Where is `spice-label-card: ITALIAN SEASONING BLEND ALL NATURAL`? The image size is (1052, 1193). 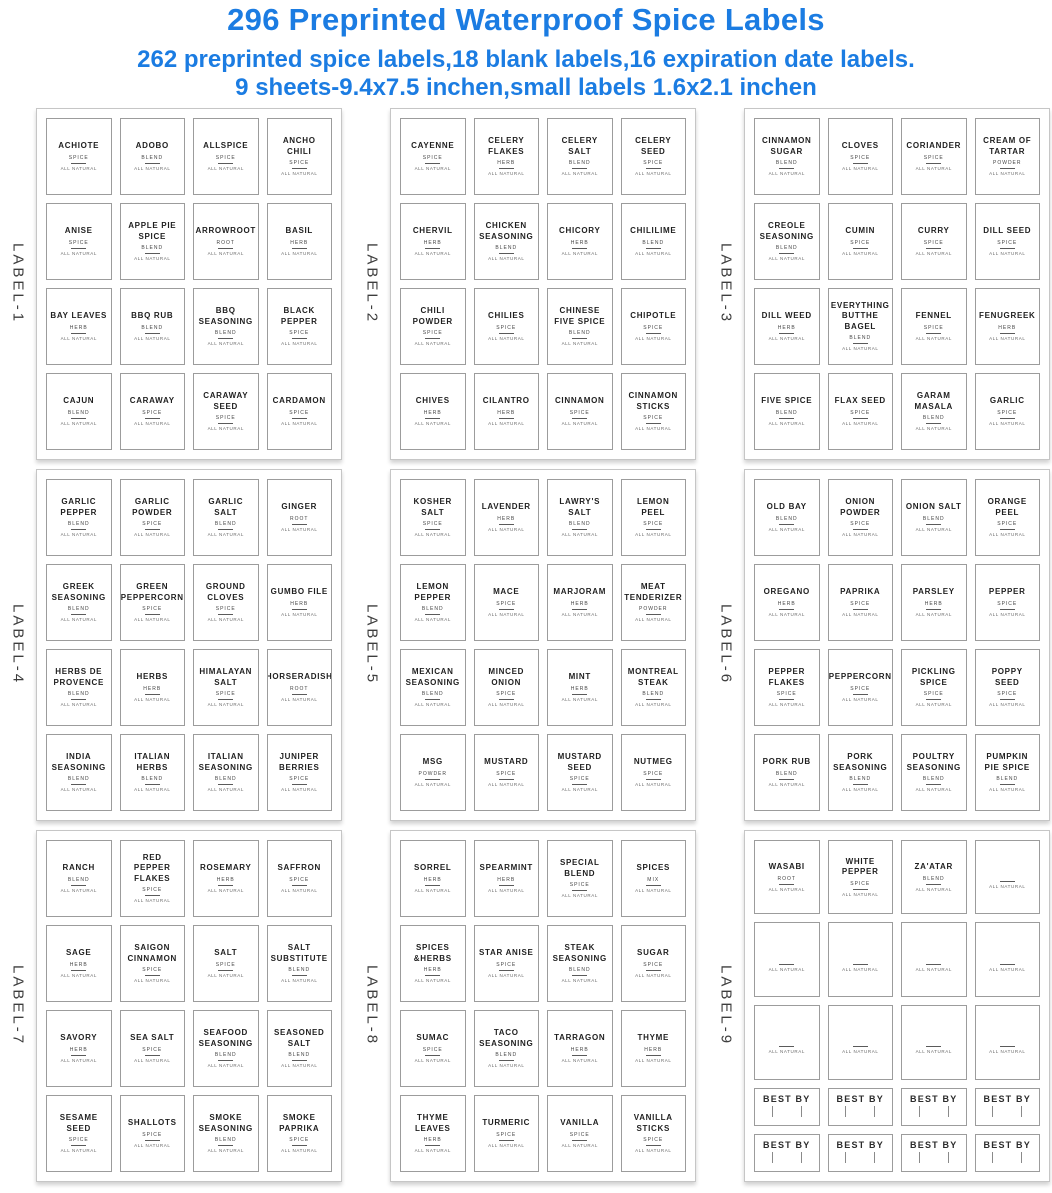 spice-label-card: ITALIAN SEASONING BLEND ALL NATURAL is located at coordinates (226, 772).